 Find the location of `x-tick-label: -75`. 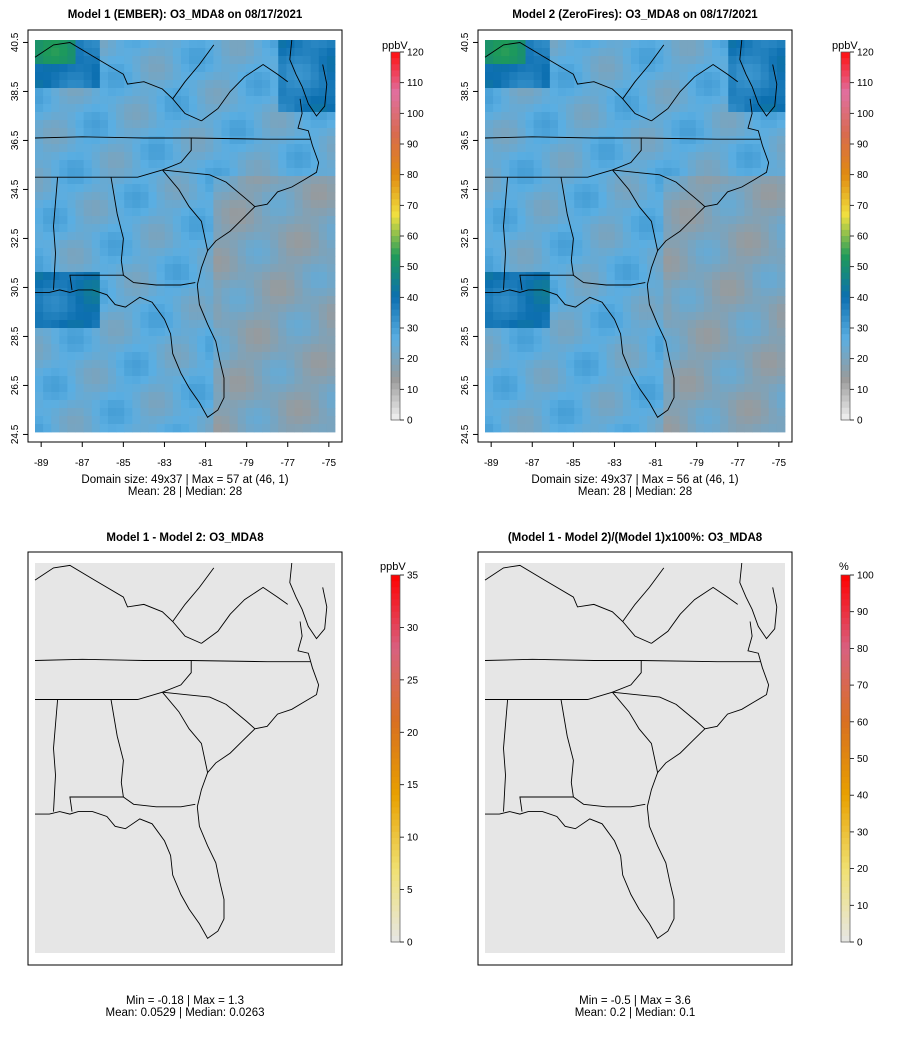

x-tick-label: -75 is located at coordinates (329, 463).